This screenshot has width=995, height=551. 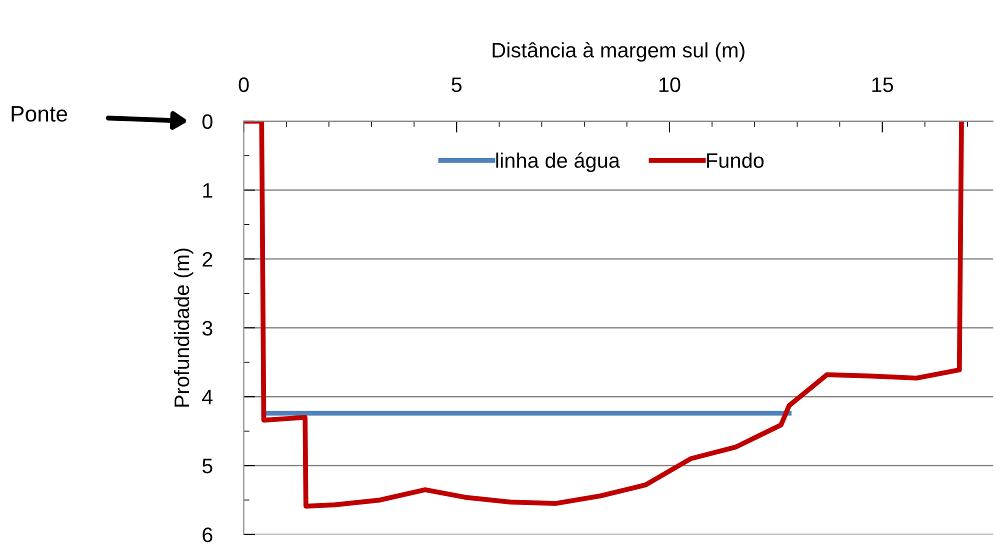 I want to click on y-tick-label: 6, so click(x=207, y=534).